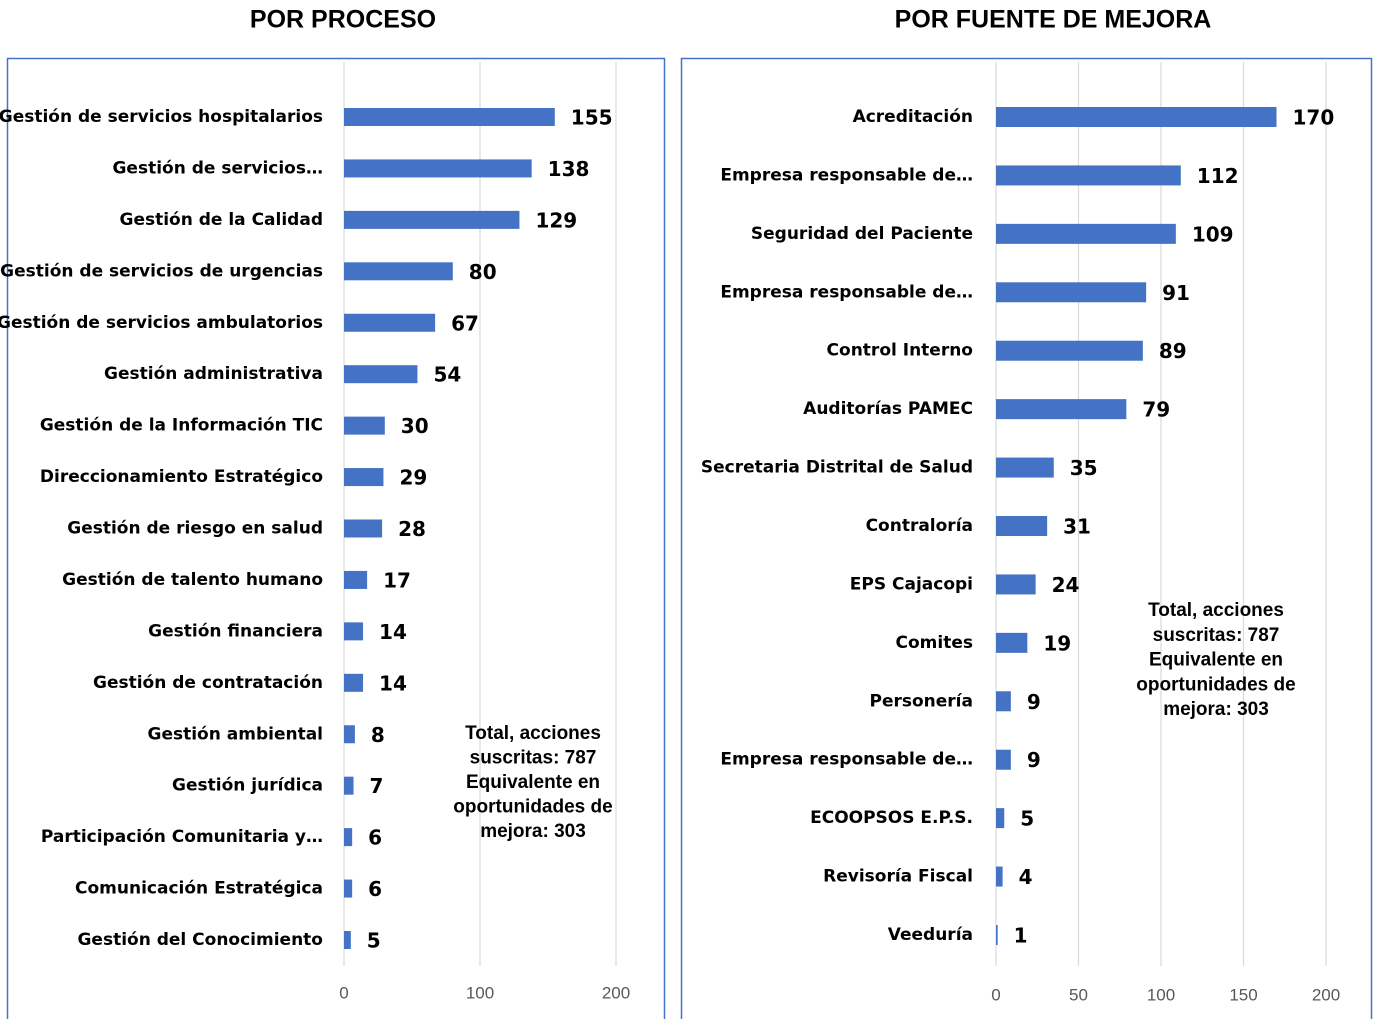  I want to click on data-label: 29, so click(413, 478).